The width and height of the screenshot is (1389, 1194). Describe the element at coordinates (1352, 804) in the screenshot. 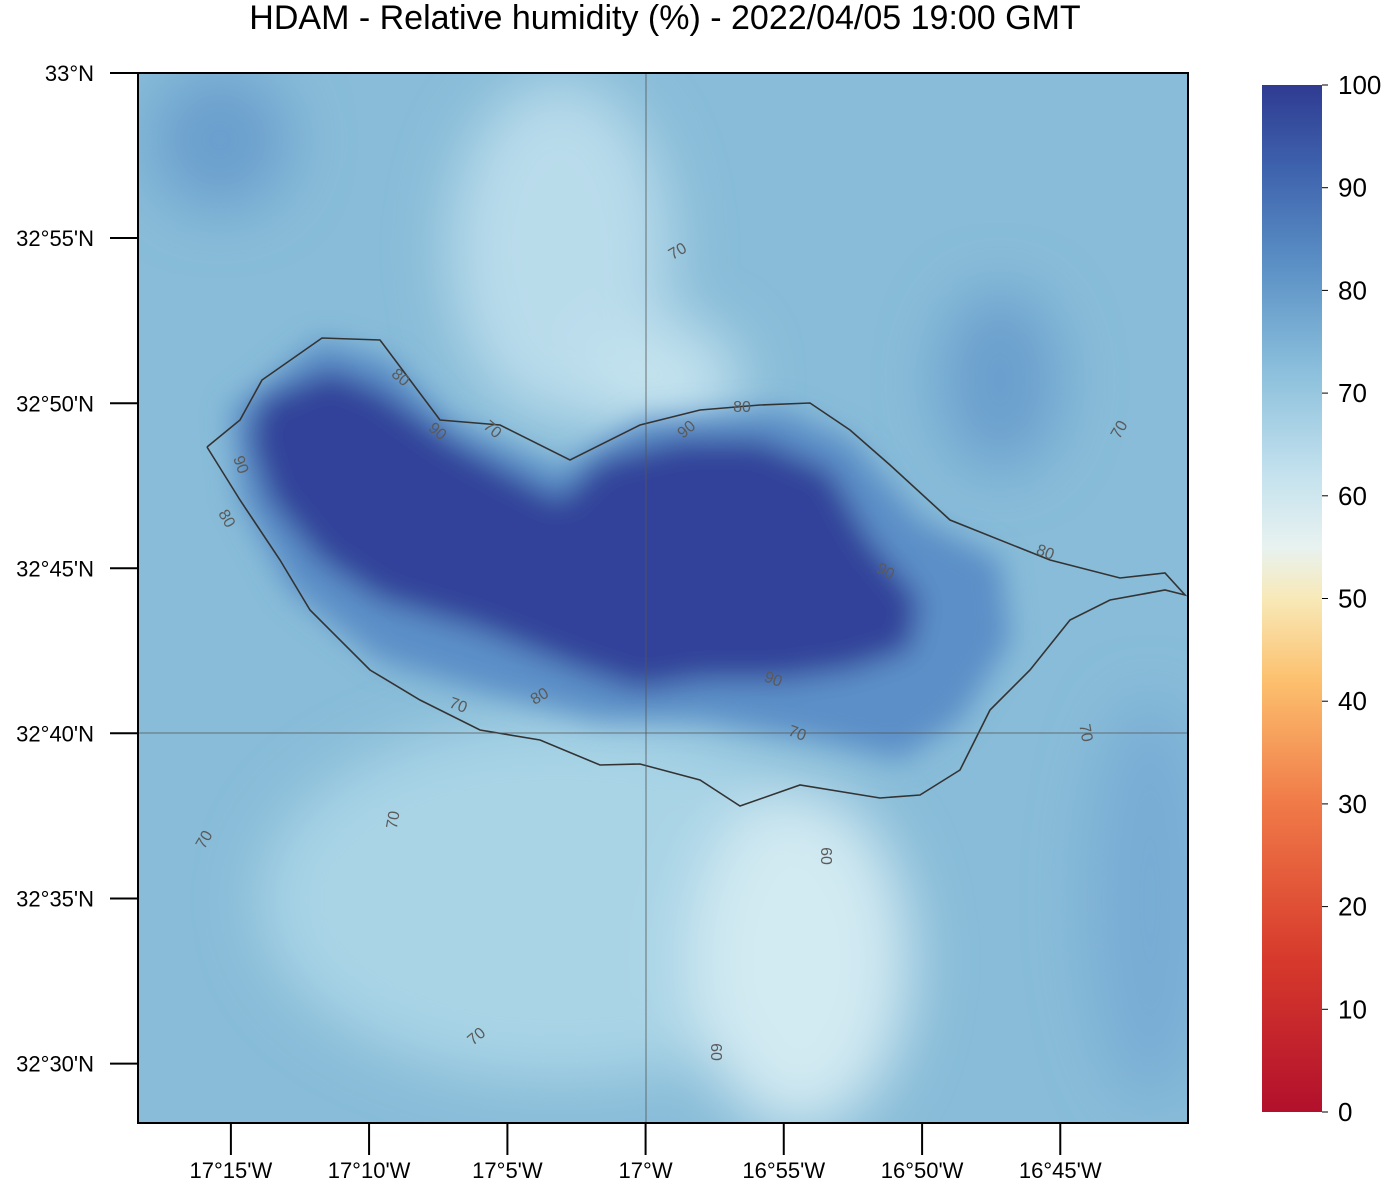

I see `colorbar-tick-label: 30` at that location.